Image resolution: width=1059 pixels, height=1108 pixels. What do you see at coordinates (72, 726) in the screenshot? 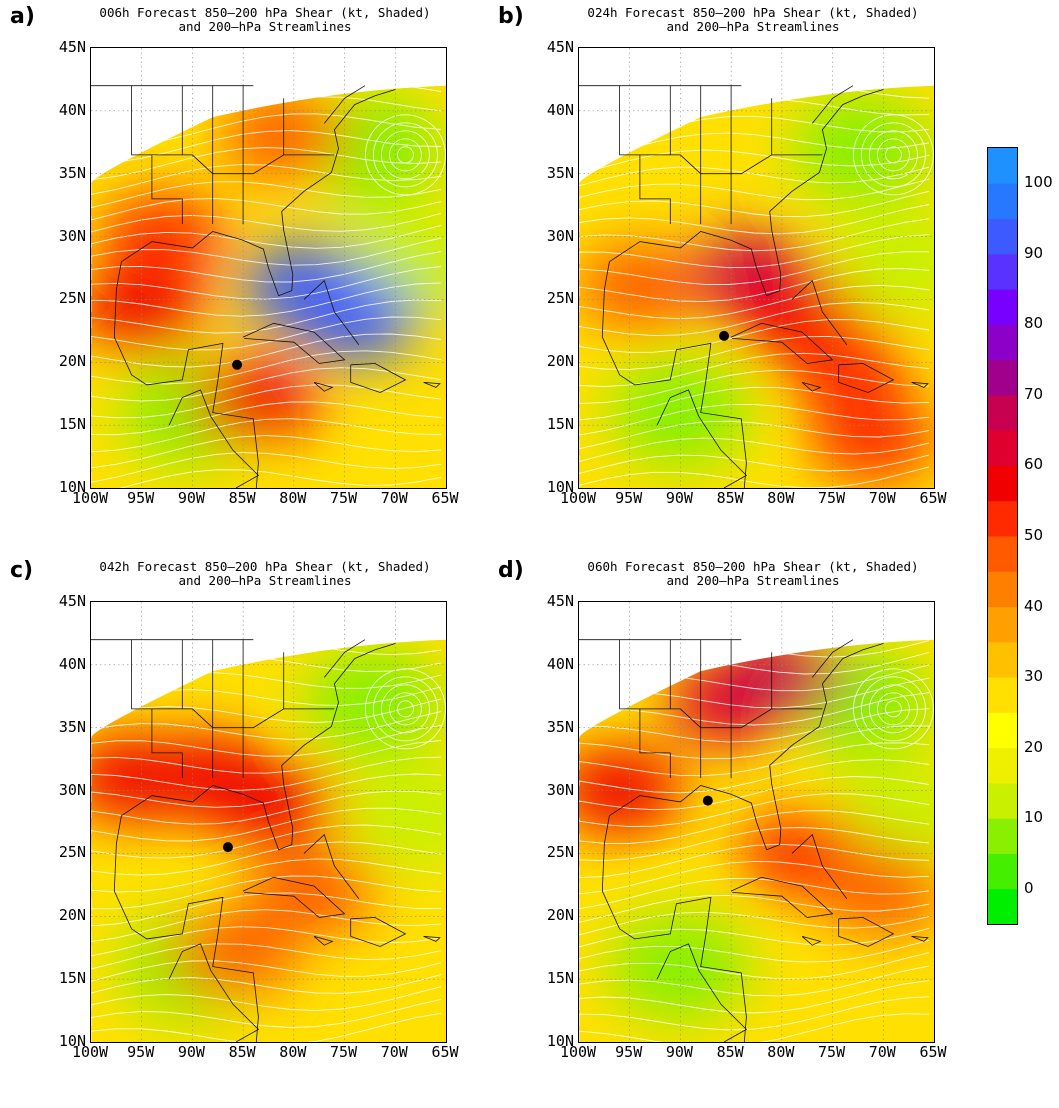
I see `lat-tick-label: 35N` at bounding box center [72, 726].